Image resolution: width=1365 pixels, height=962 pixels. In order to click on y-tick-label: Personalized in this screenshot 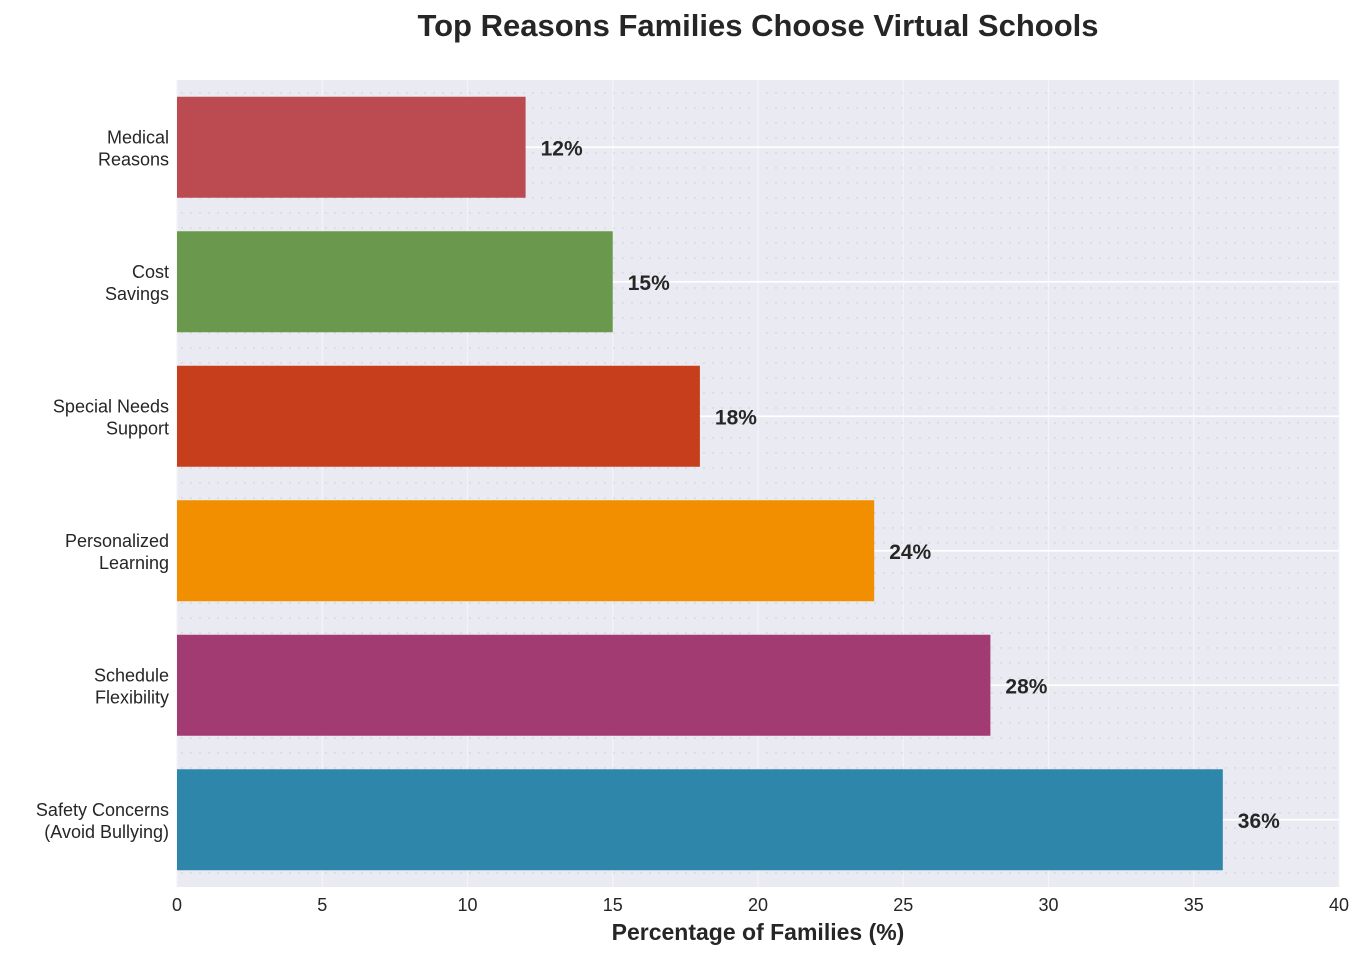, I will do `click(117, 541)`.